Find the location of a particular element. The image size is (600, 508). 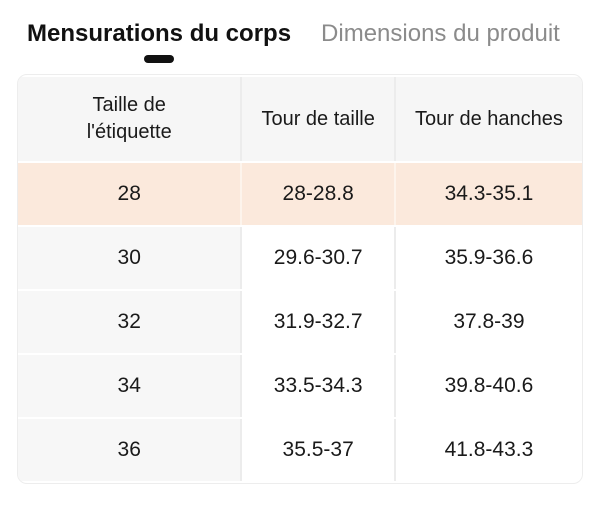

active-tab-indicator is located at coordinates (159, 59).